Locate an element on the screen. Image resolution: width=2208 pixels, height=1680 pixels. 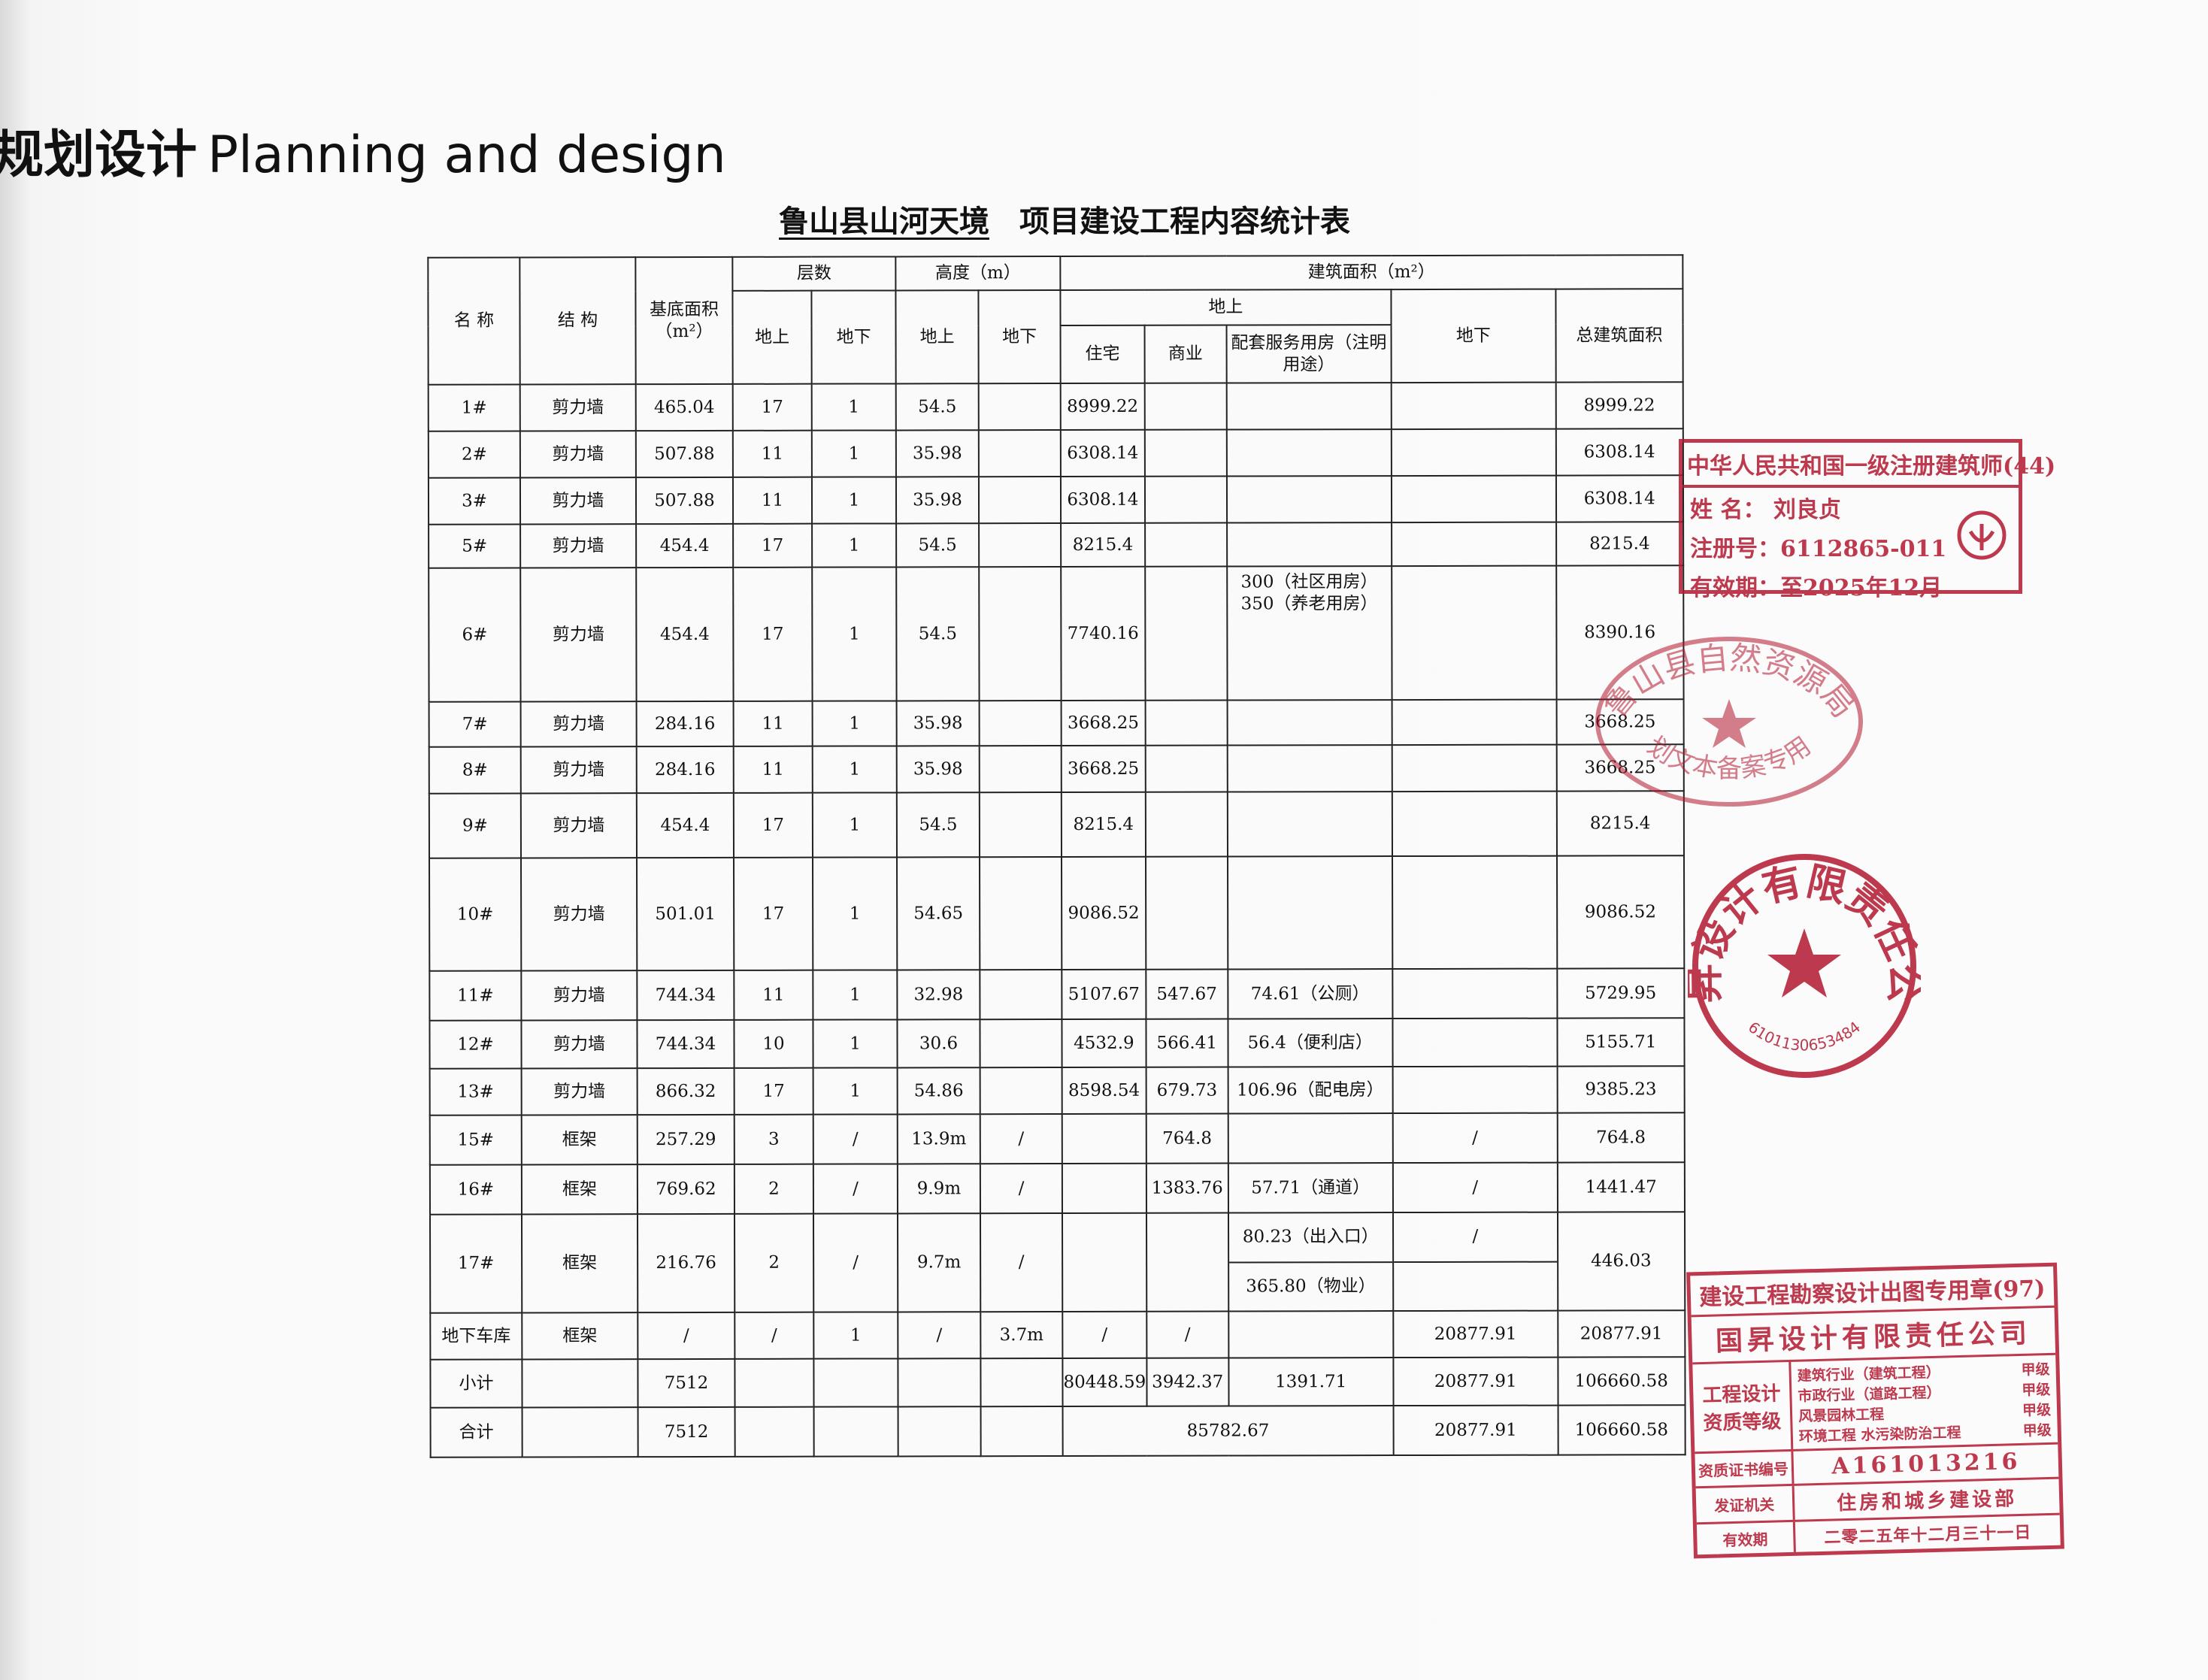
table-cell: 257.29 is located at coordinates (686, 1139).